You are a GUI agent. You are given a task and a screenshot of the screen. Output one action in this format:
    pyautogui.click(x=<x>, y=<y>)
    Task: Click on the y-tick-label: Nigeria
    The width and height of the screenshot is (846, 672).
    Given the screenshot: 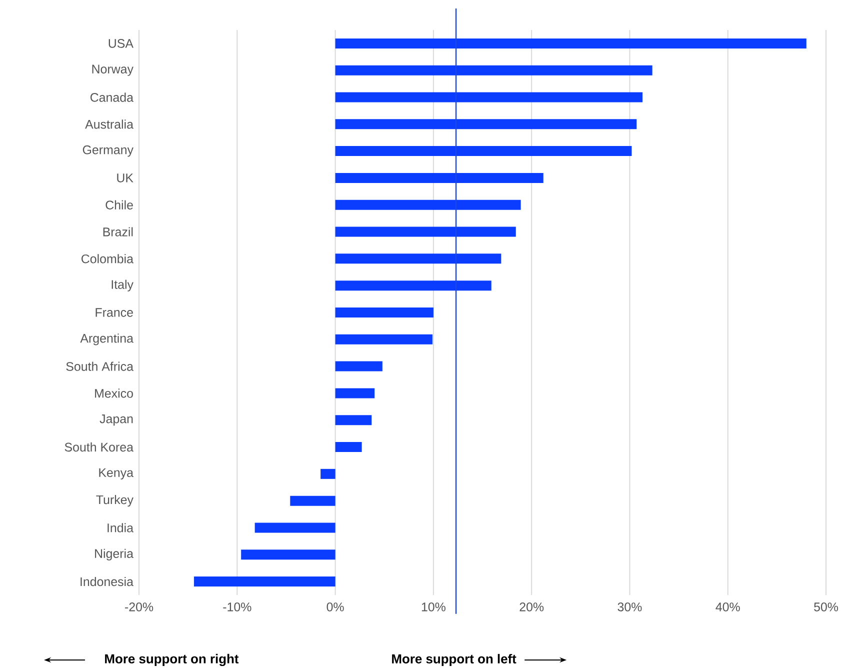 What is the action you would take?
    pyautogui.click(x=114, y=554)
    